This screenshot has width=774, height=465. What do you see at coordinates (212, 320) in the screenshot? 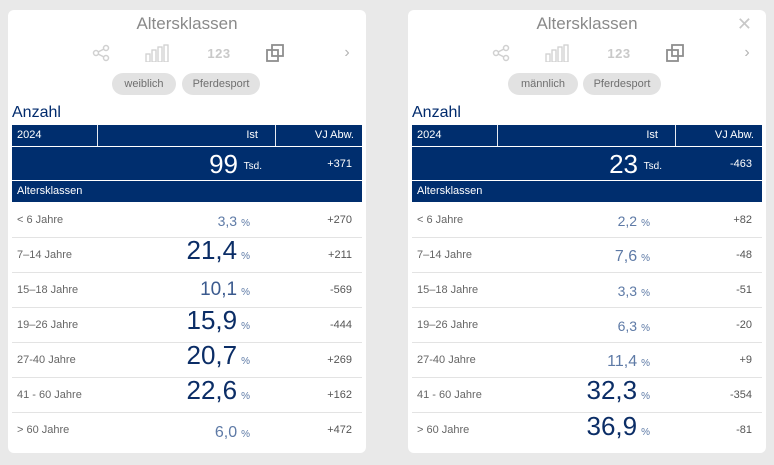
I see `row-value-number: 15,9` at bounding box center [212, 320].